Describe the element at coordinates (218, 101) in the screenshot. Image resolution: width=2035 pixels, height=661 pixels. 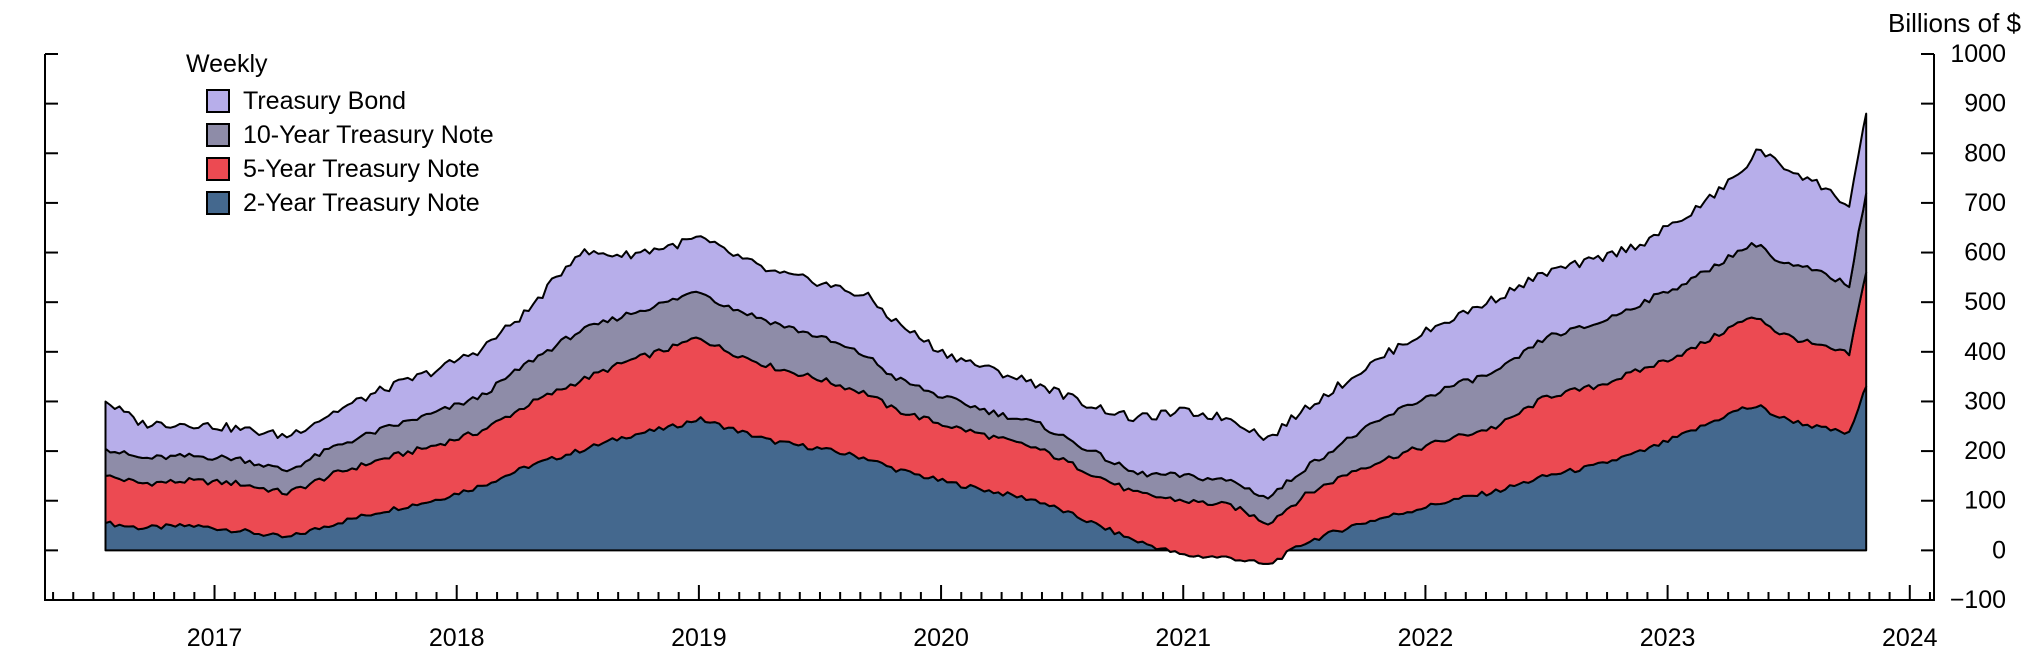
I see `legend-swatch-treasury-bond` at that location.